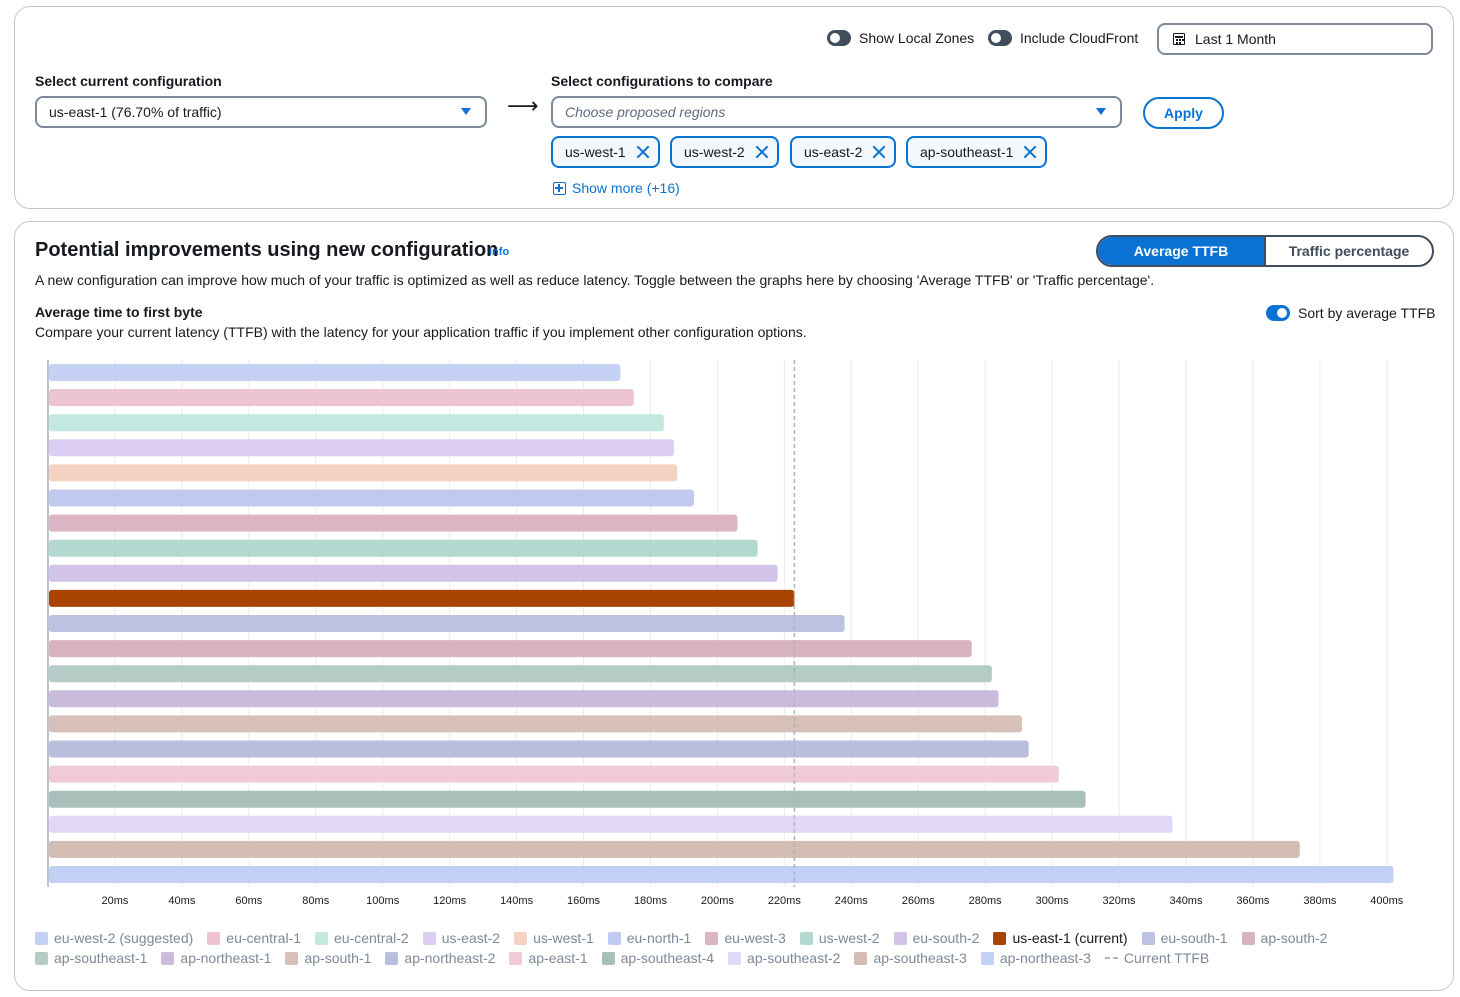 This screenshot has width=1460, height=997. What do you see at coordinates (1101, 111) in the screenshot?
I see `caret-down-icon` at bounding box center [1101, 111].